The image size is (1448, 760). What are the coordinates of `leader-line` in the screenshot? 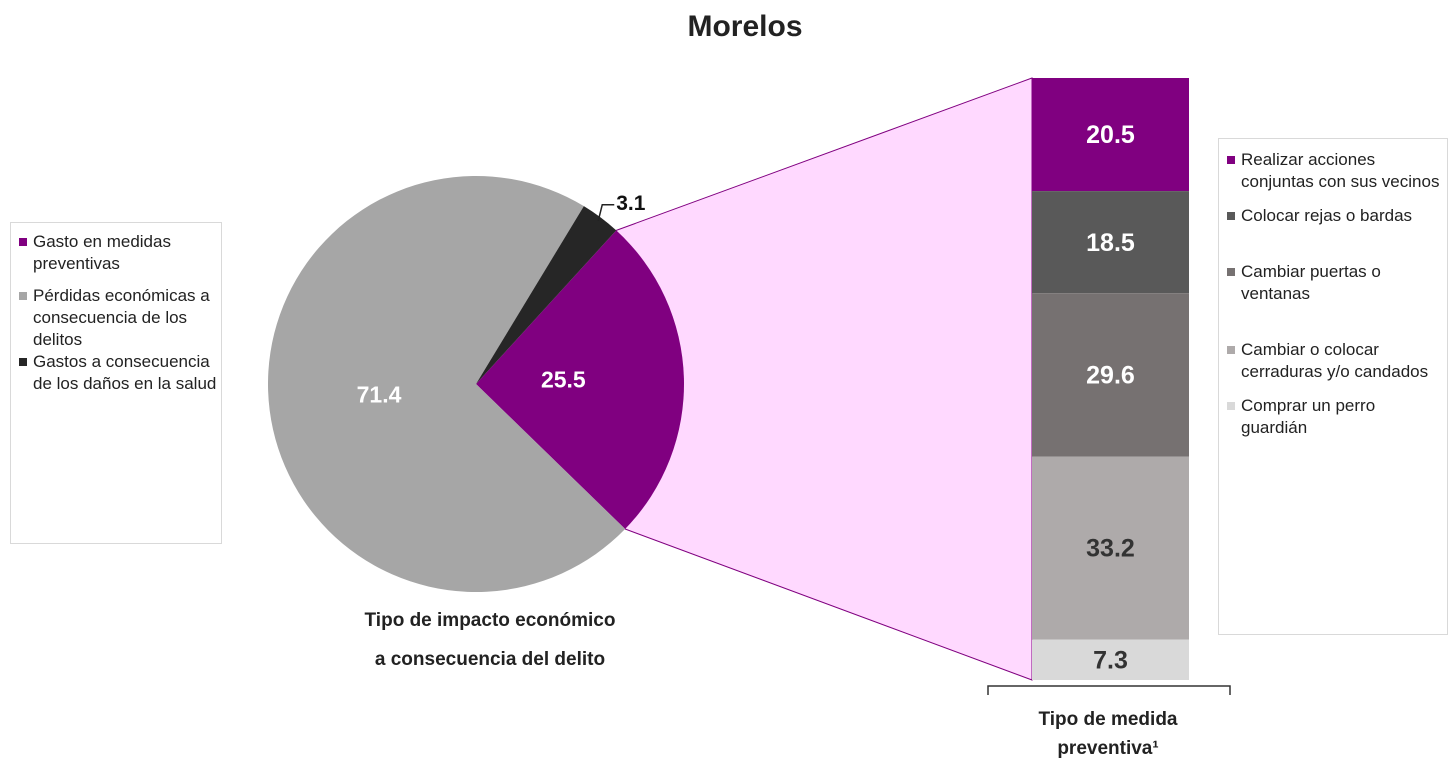 It's located at (606, 212).